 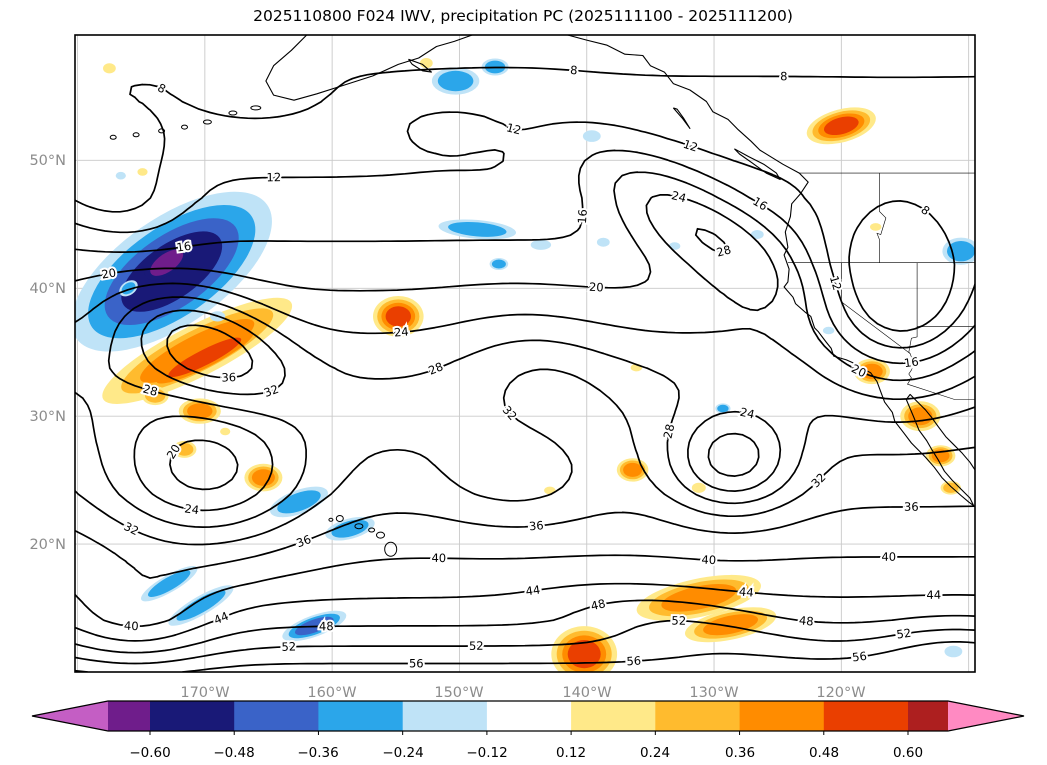 I want to click on cb-tick-1: −0.48, so click(x=233, y=753).